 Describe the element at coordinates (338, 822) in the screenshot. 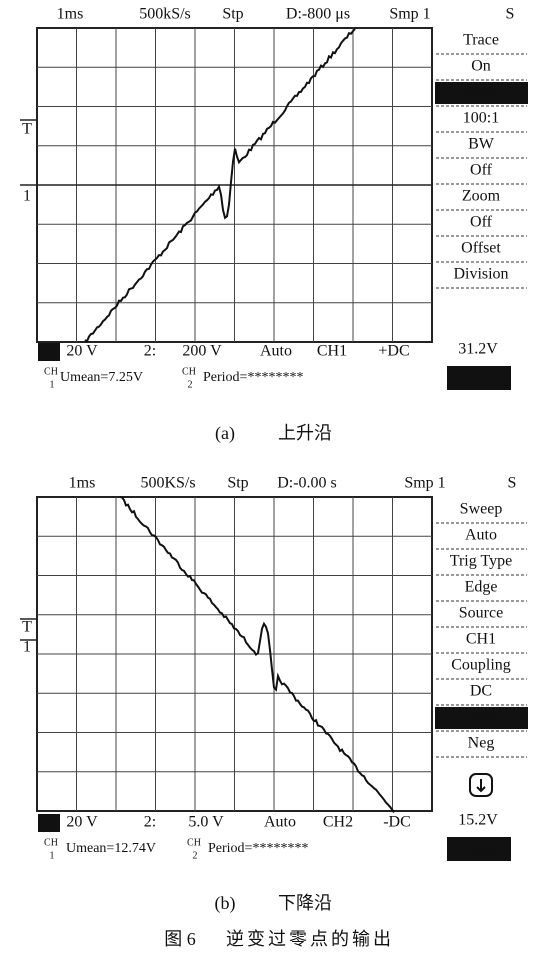

I see `status-text: CH2` at that location.